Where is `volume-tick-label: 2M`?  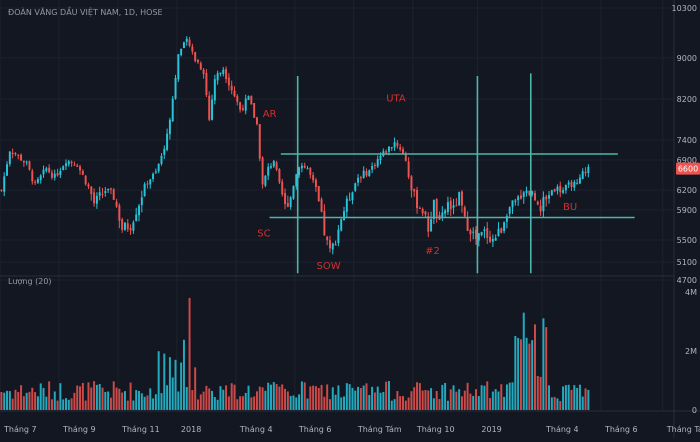
volume-tick-label: 2M is located at coordinates (691, 351).